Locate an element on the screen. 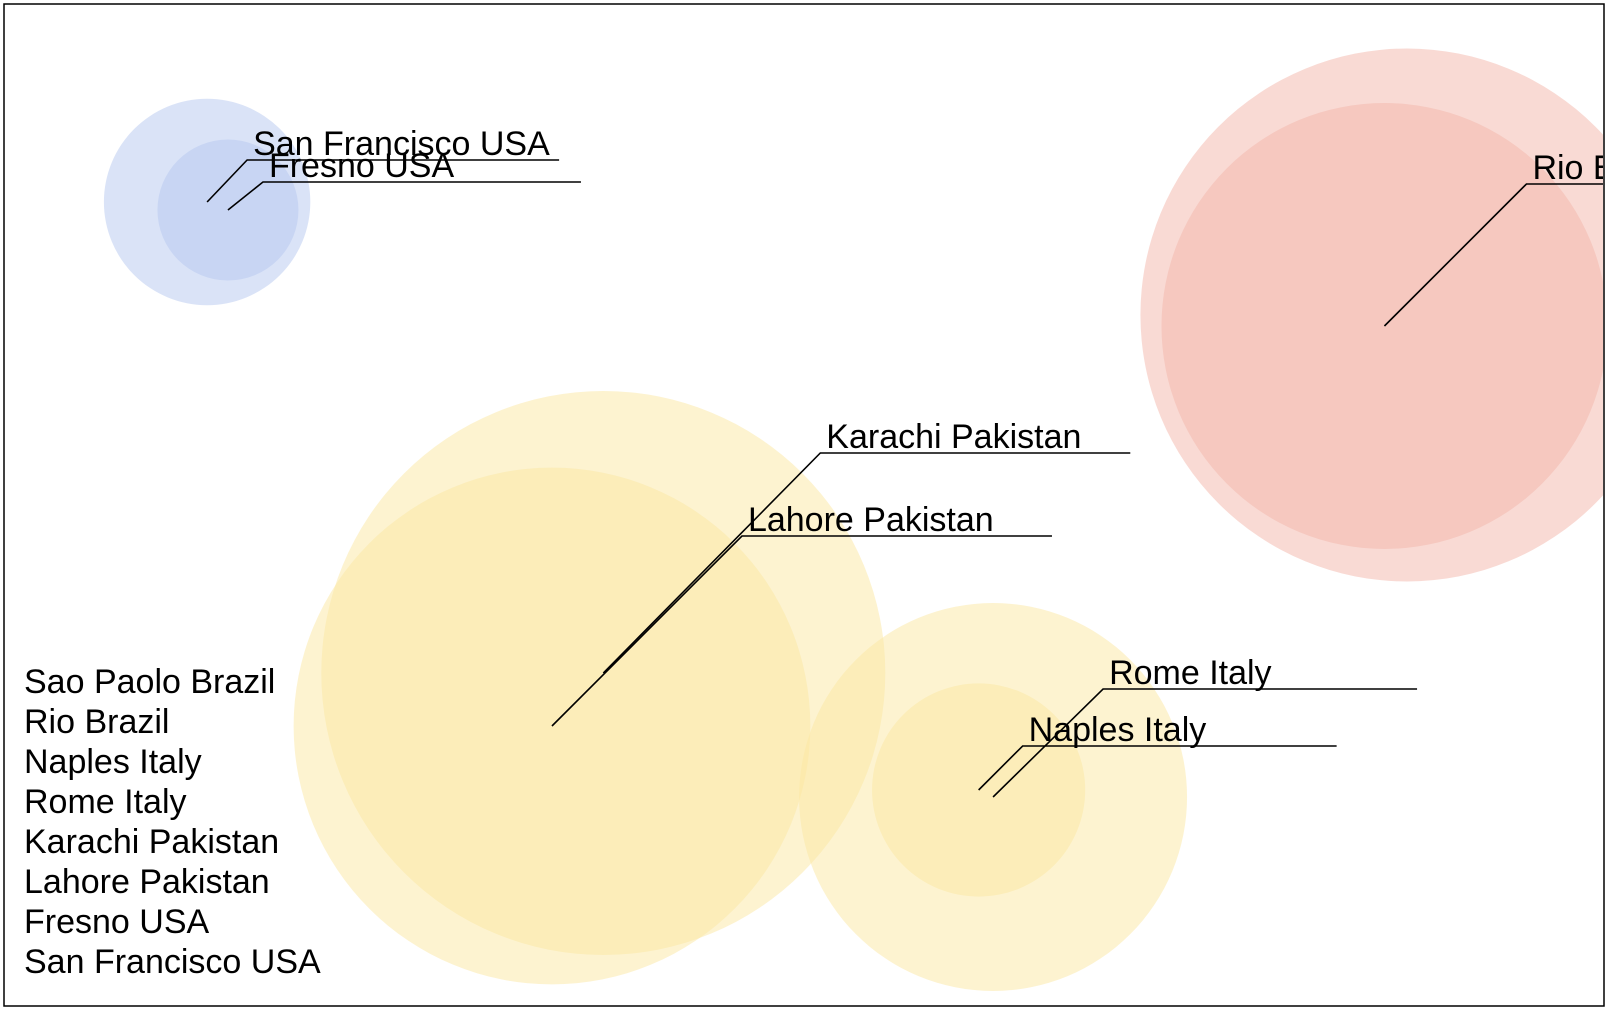  legend-entry: Naples Italy is located at coordinates (113, 762).